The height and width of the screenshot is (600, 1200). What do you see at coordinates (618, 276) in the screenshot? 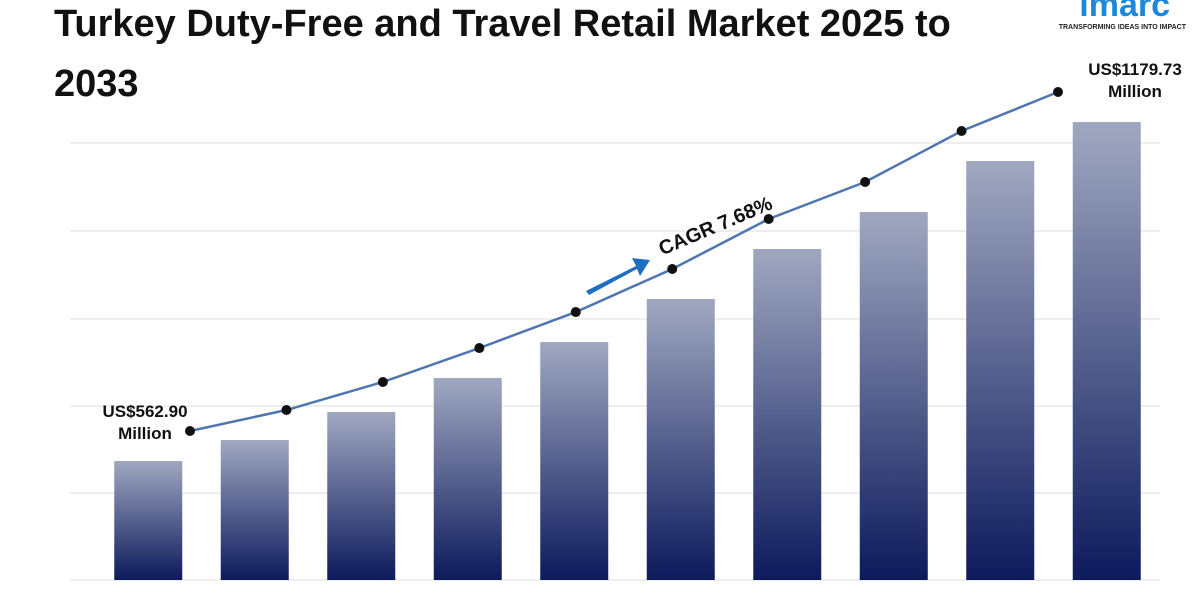
I see `arrow` at bounding box center [618, 276].